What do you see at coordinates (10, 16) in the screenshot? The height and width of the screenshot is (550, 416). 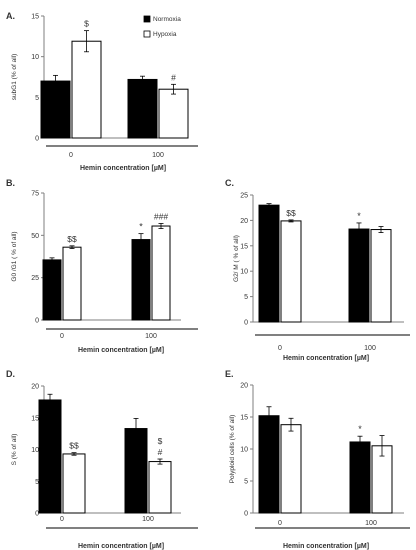 I see `panel-label: A.` at bounding box center [10, 16].